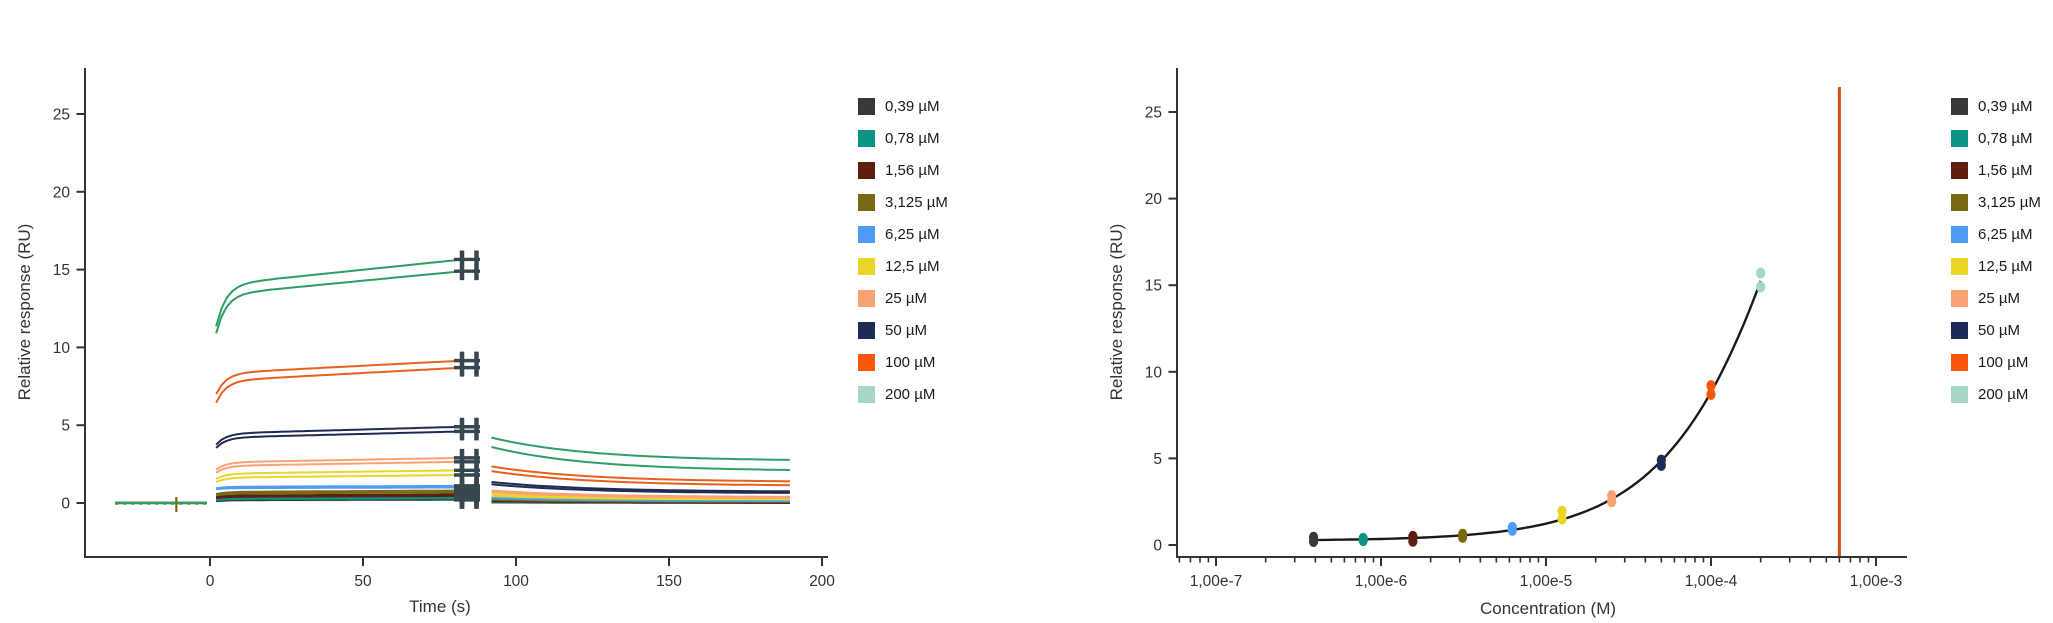 This screenshot has width=2053, height=623. I want to click on fit-curve, so click(1537, 411).